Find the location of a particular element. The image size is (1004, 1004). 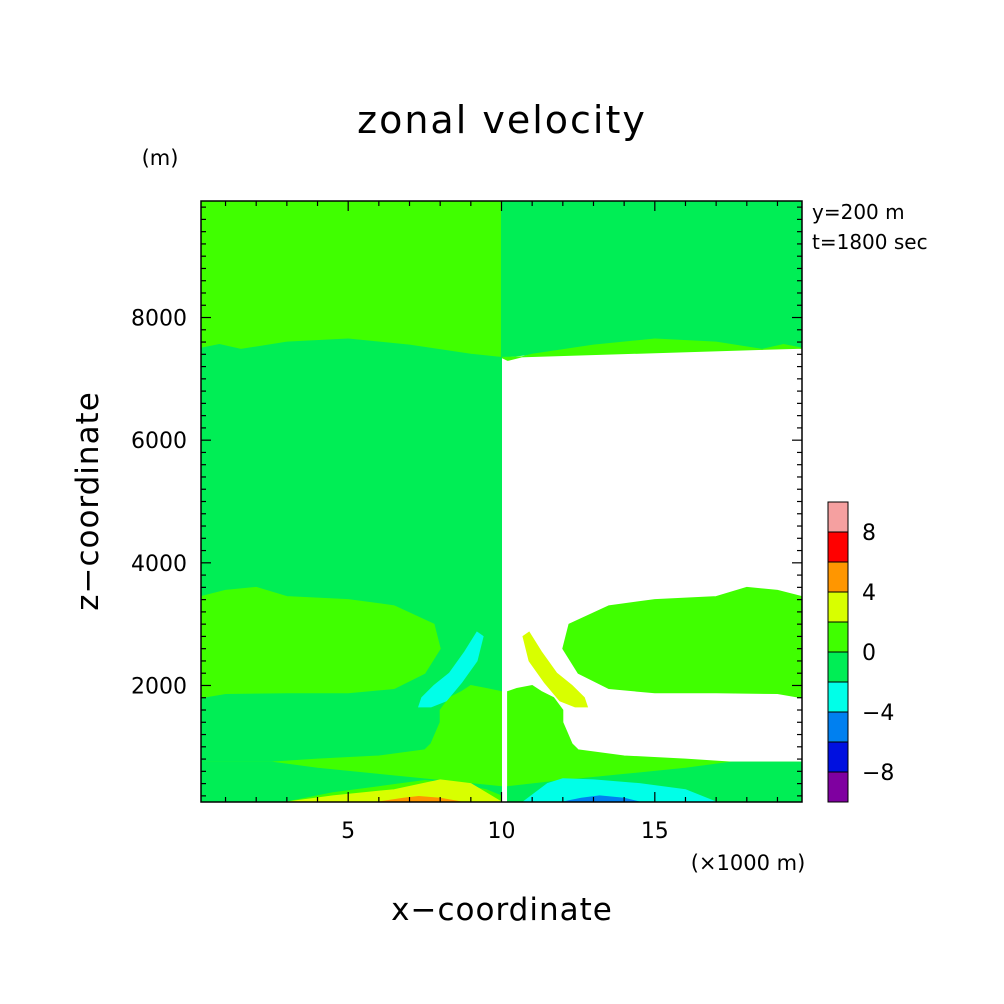

y-axis-title: z−coordinate is located at coordinates (88, 501).